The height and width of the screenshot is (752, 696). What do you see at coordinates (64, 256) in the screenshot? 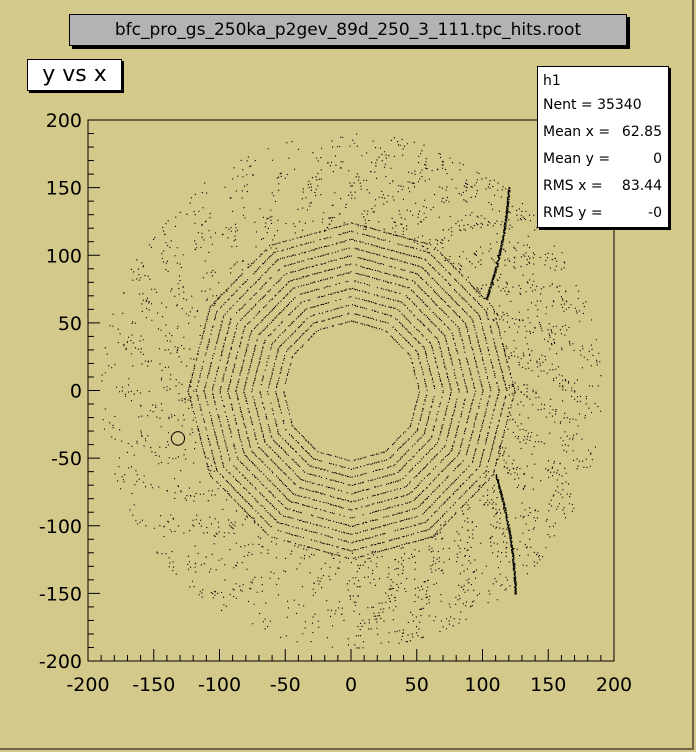
I see `y-tick-label: 100` at bounding box center [64, 256].